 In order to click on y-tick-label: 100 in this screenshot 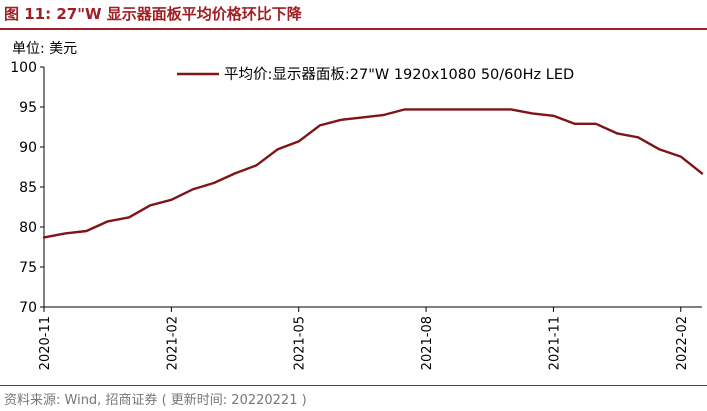, I will do `click(23, 68)`.